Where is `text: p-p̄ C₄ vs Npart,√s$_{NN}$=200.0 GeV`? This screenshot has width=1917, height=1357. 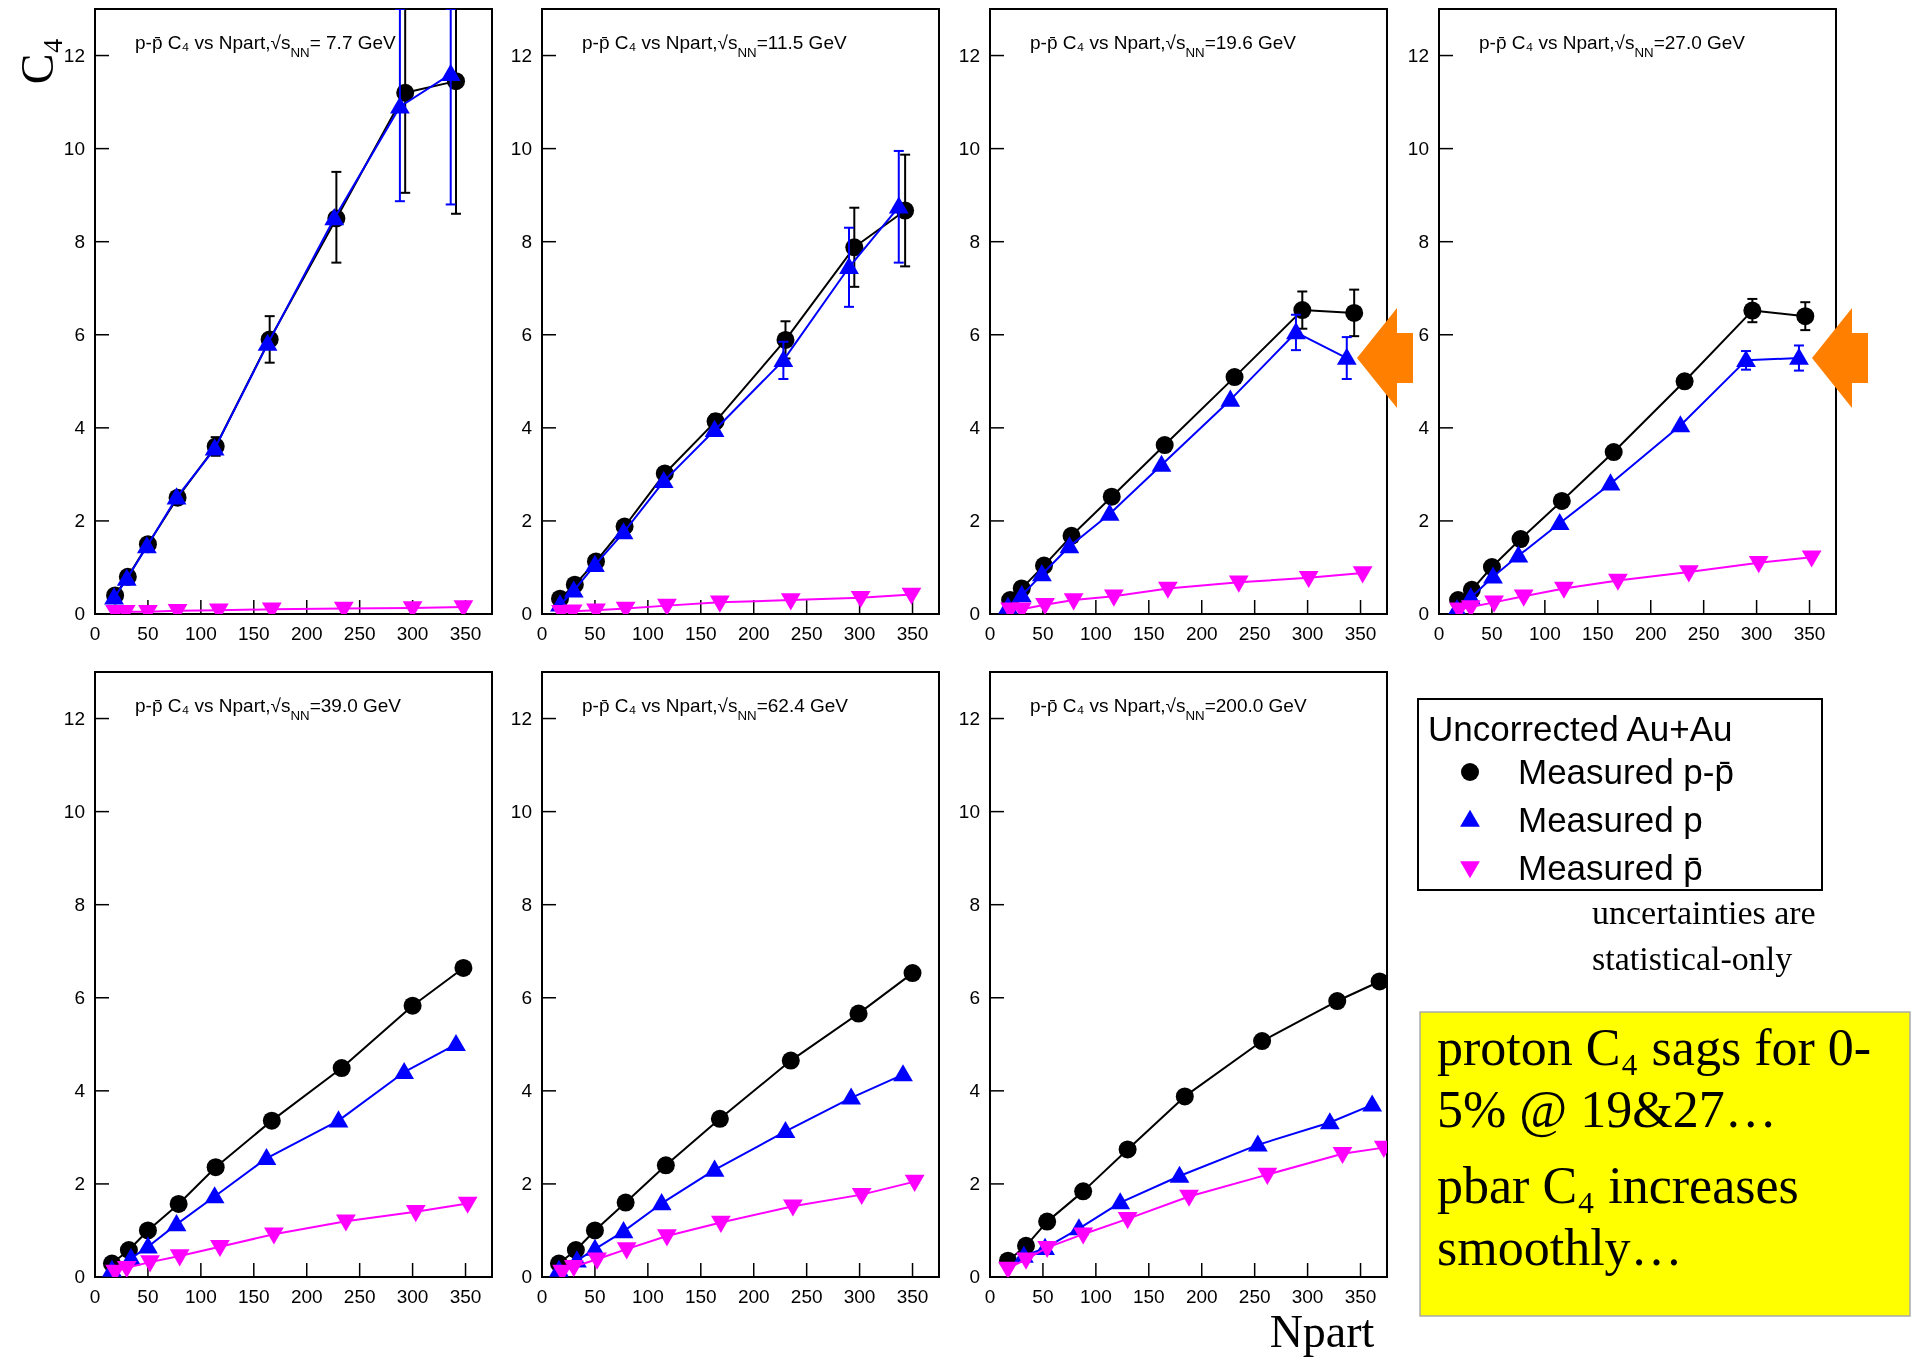 text: p-p̄ C₄ vs Npart,√s$_{NN}$=200.0 GeV is located at coordinates (1168, 709).